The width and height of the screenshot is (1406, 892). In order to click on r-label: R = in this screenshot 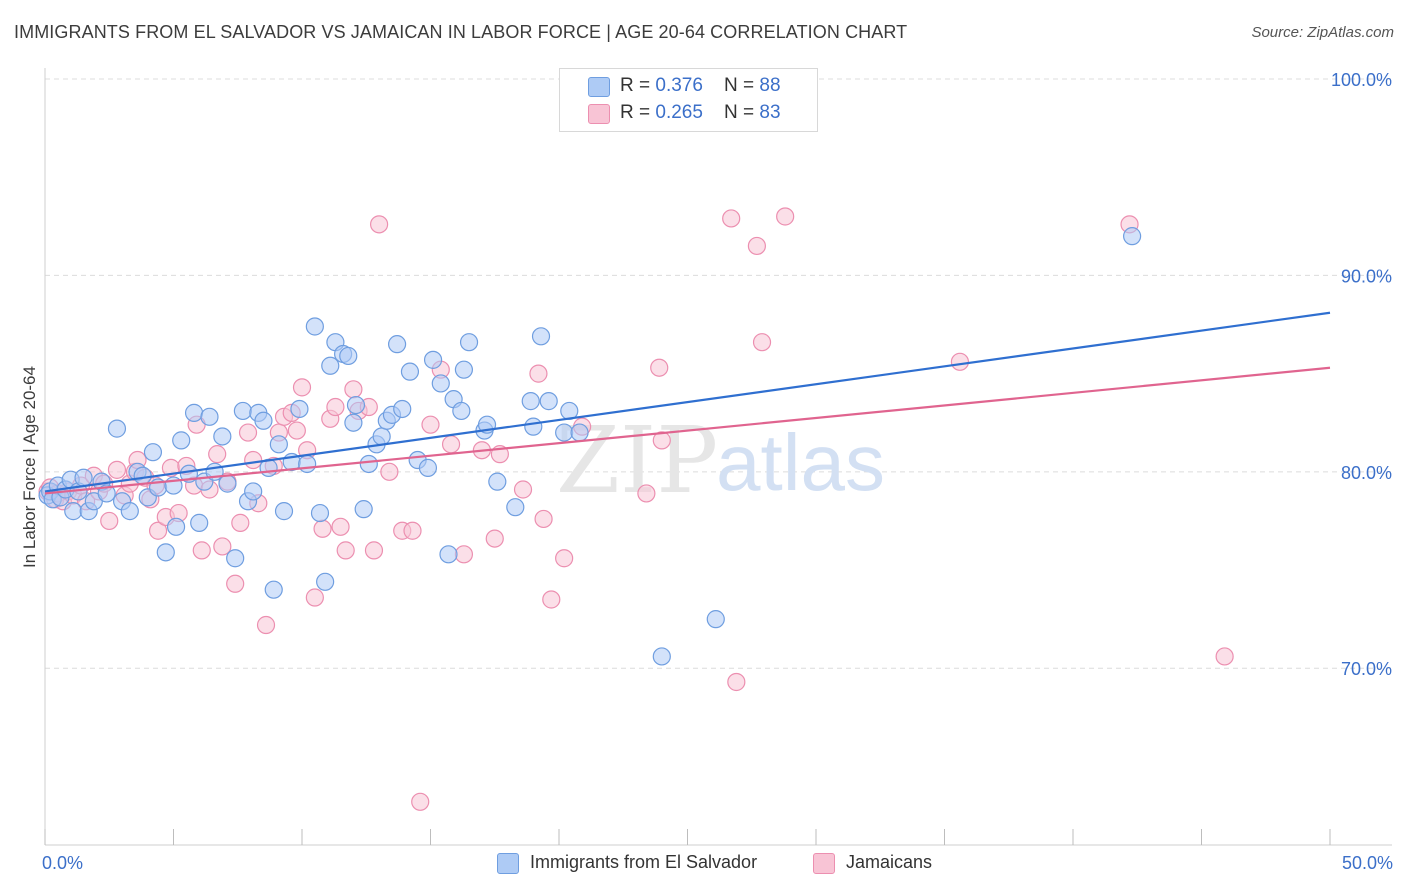, I will do `click(638, 112)`.